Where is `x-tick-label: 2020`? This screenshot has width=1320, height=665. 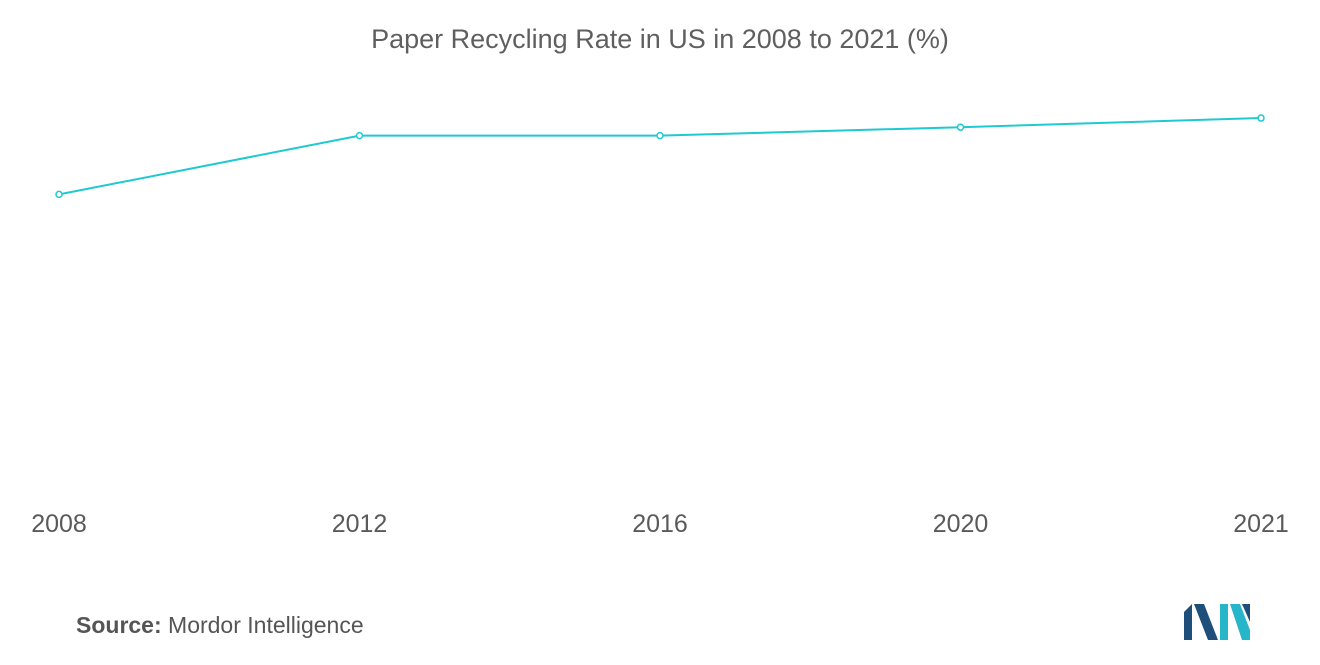
x-tick-label: 2020 is located at coordinates (961, 524).